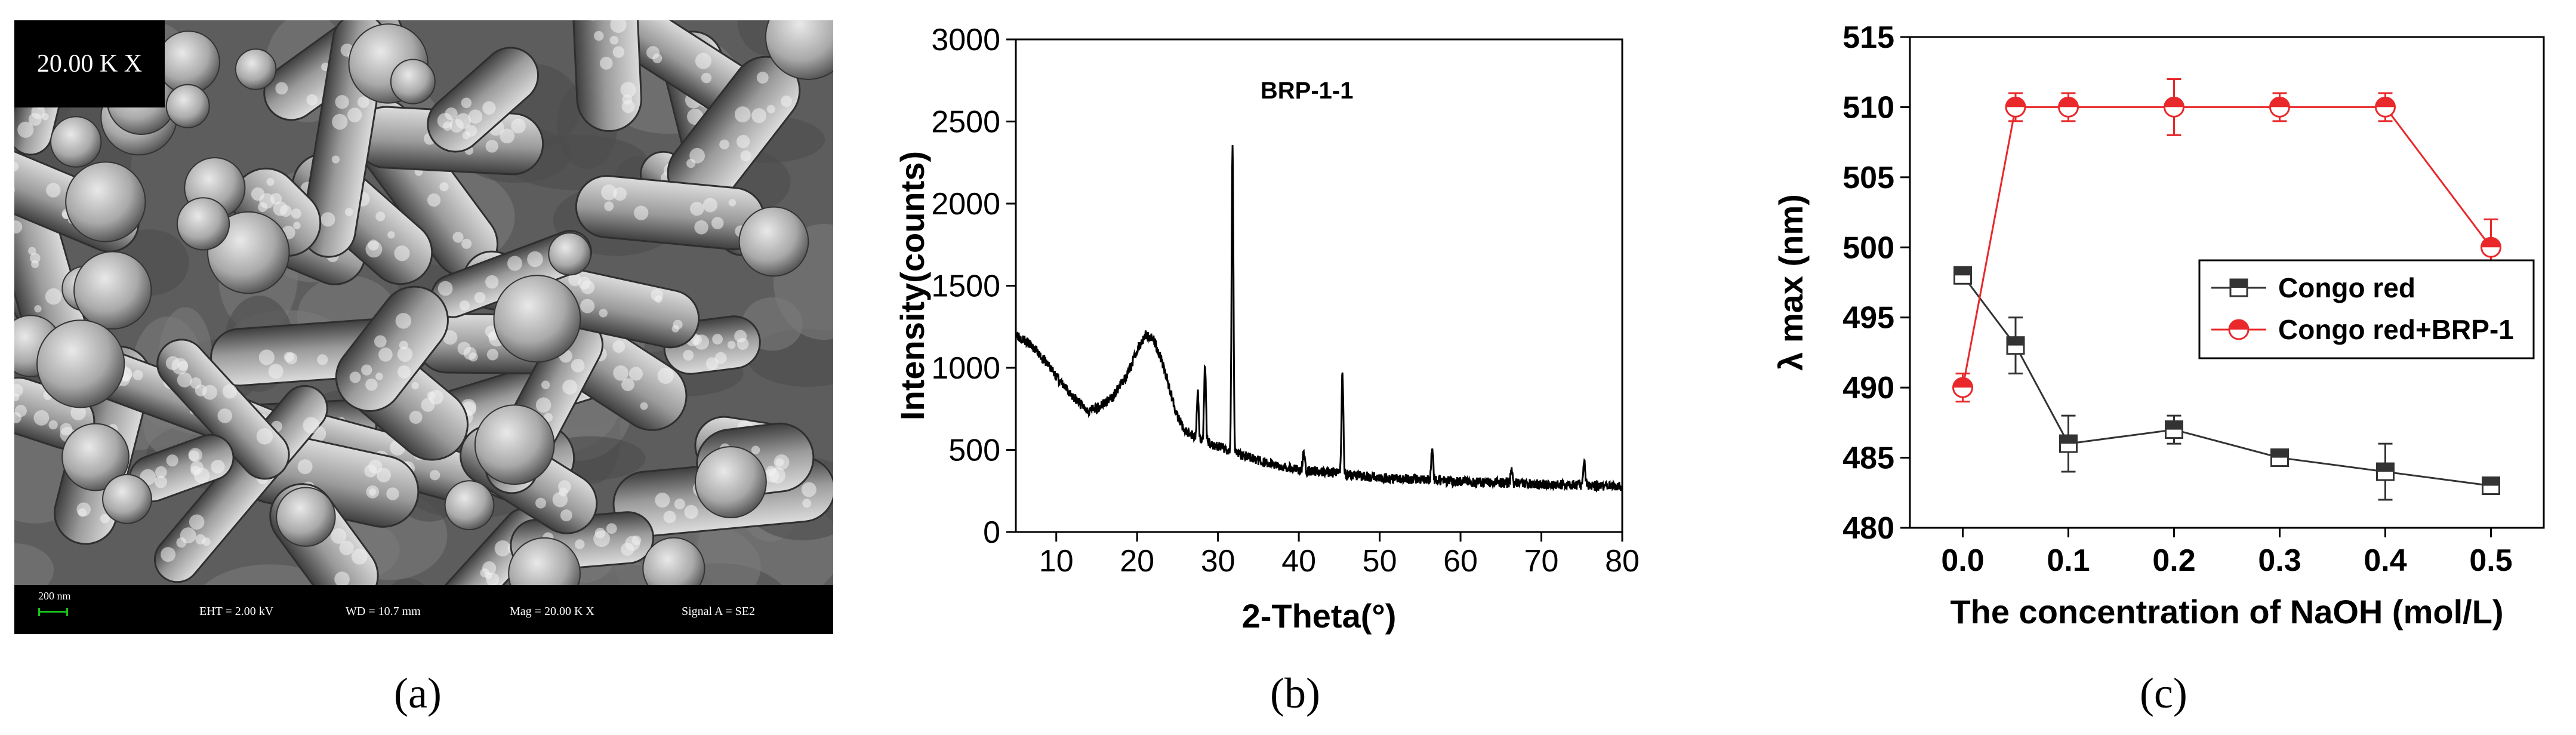  Describe the element at coordinates (2068, 560) in the screenshot. I see `lambda-x-tick-label: 0.1` at that location.